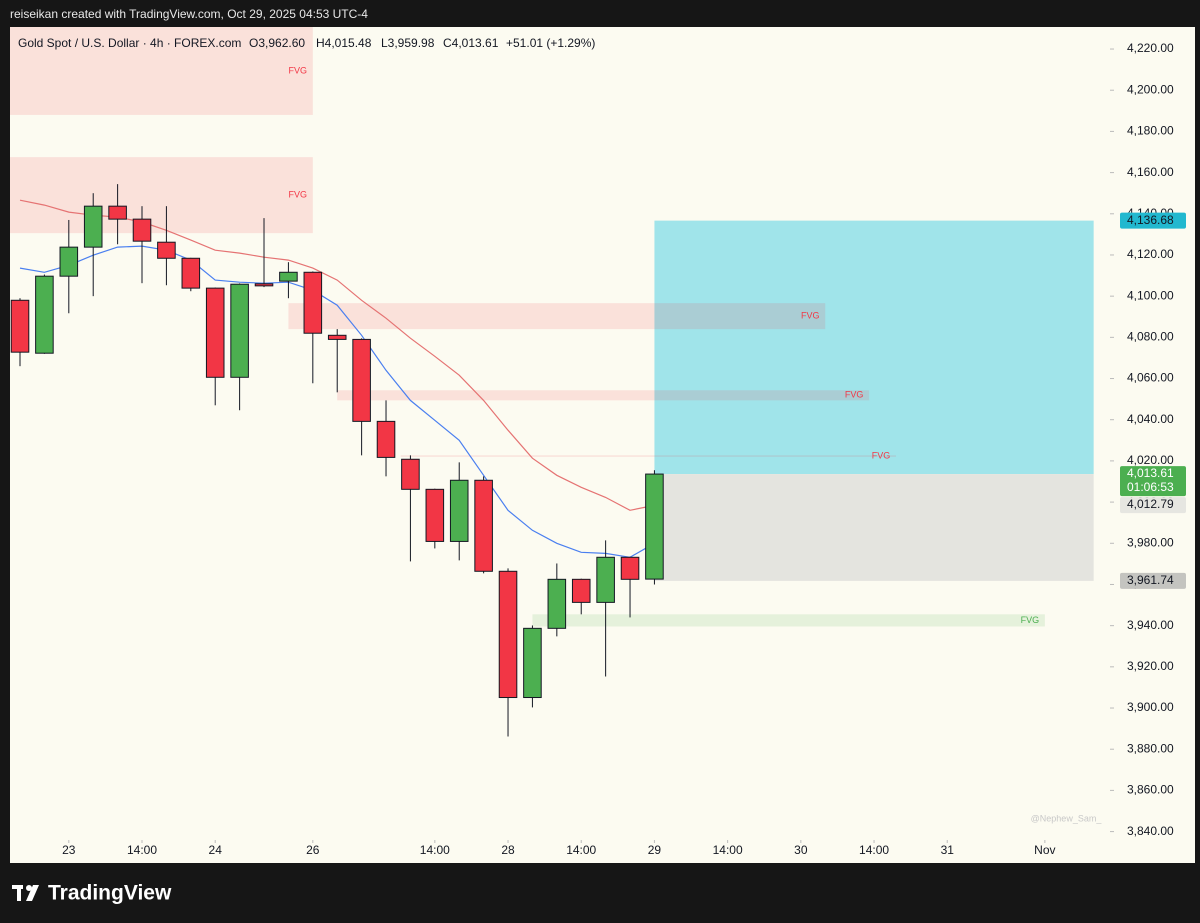  Describe the element at coordinates (1067, 818) in the screenshot. I see `watermark: @Nephew_Sam_` at that location.